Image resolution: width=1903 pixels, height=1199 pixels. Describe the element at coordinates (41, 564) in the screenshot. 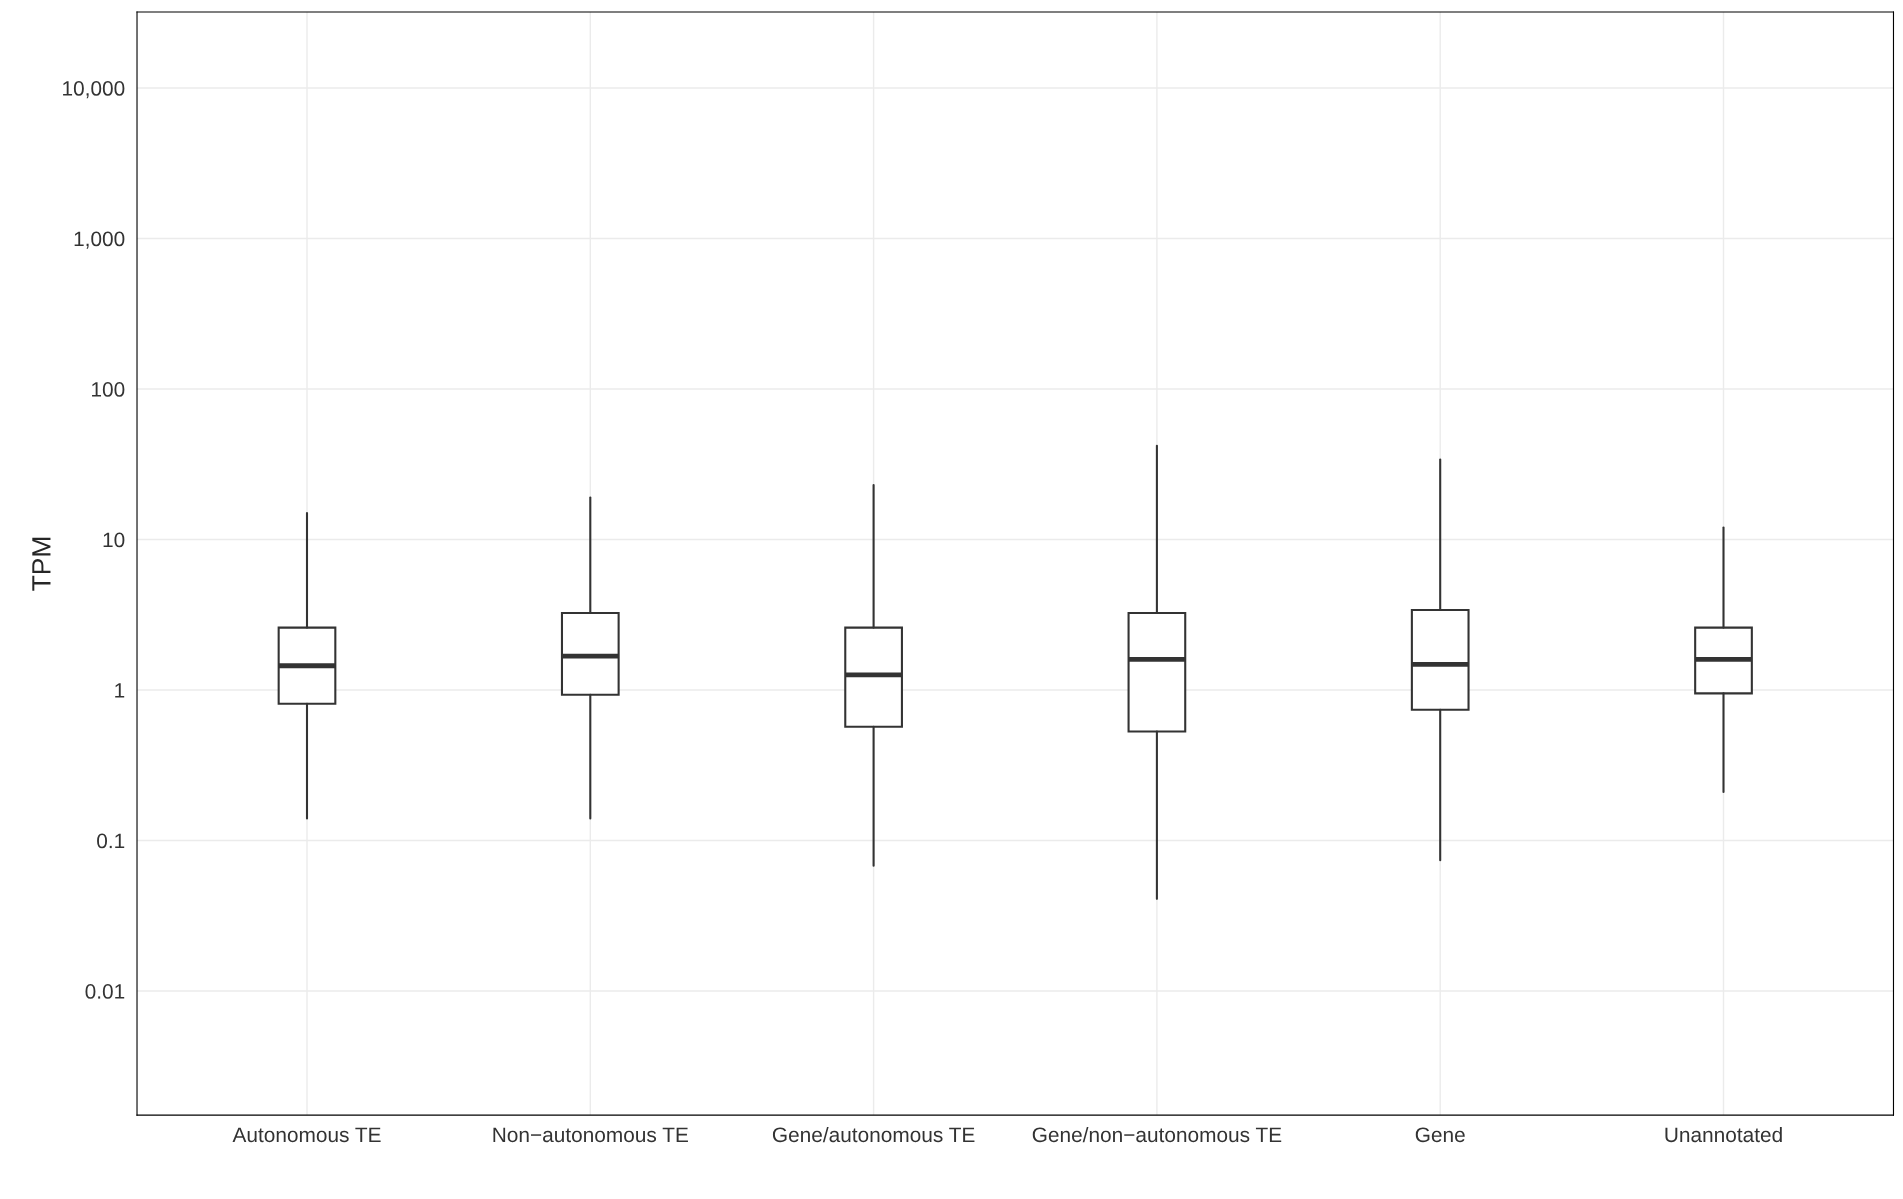

I see `y-axis-title: TPM` at that location.